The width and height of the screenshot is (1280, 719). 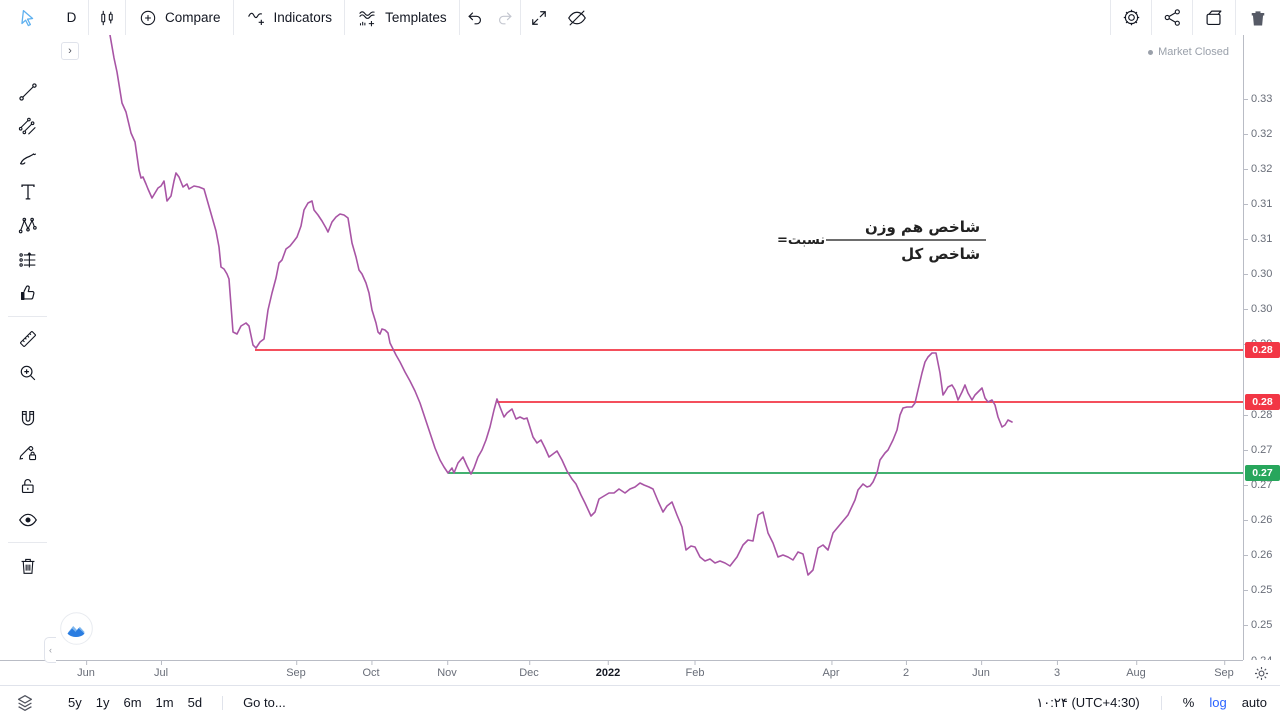 I want to click on object-tree-expand-button: ›, so click(x=70, y=51).